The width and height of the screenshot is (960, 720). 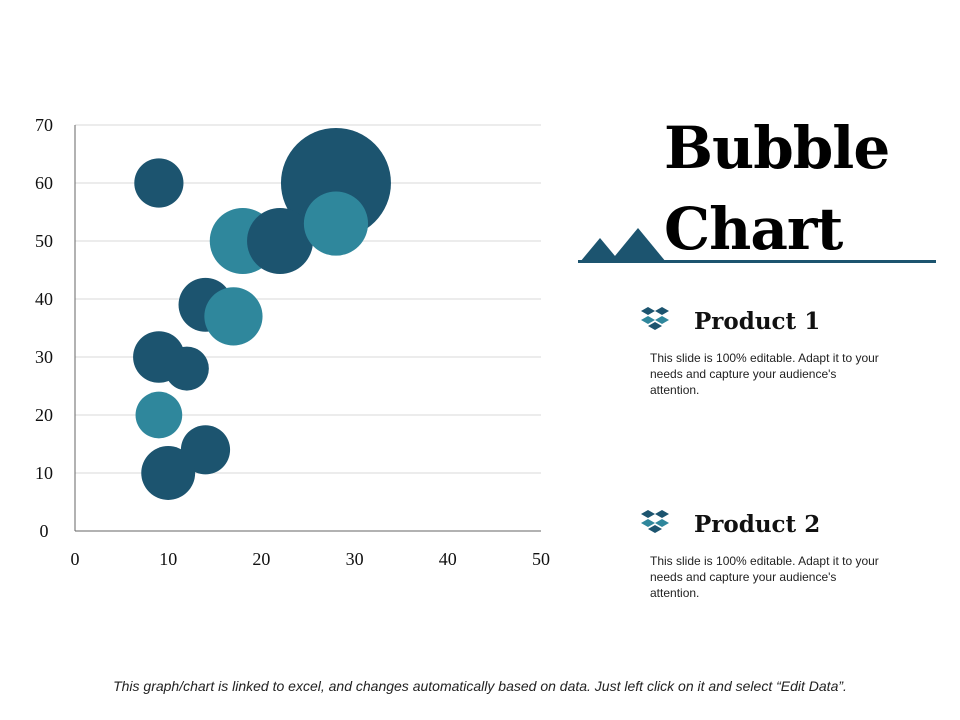 What do you see at coordinates (753, 229) in the screenshot?
I see `title-line-2: Chart` at bounding box center [753, 229].